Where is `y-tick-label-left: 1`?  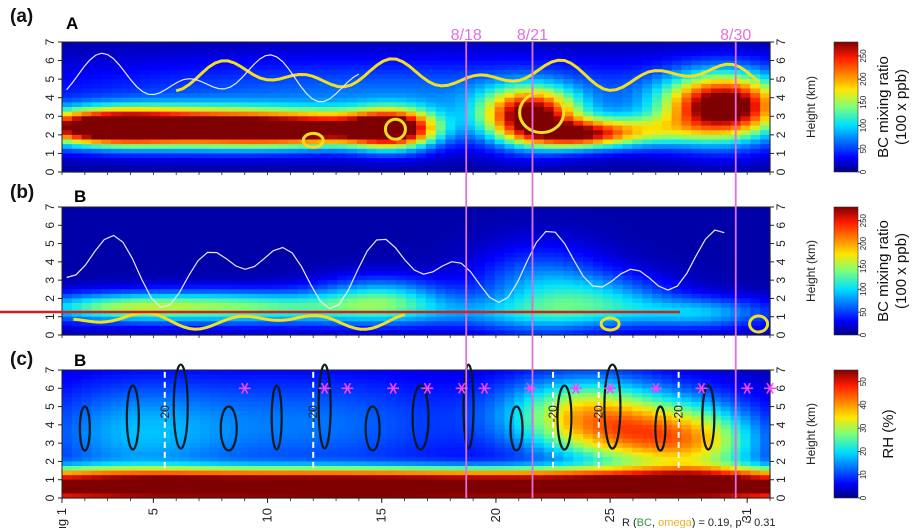 y-tick-label-left: 1 is located at coordinates (50, 316).